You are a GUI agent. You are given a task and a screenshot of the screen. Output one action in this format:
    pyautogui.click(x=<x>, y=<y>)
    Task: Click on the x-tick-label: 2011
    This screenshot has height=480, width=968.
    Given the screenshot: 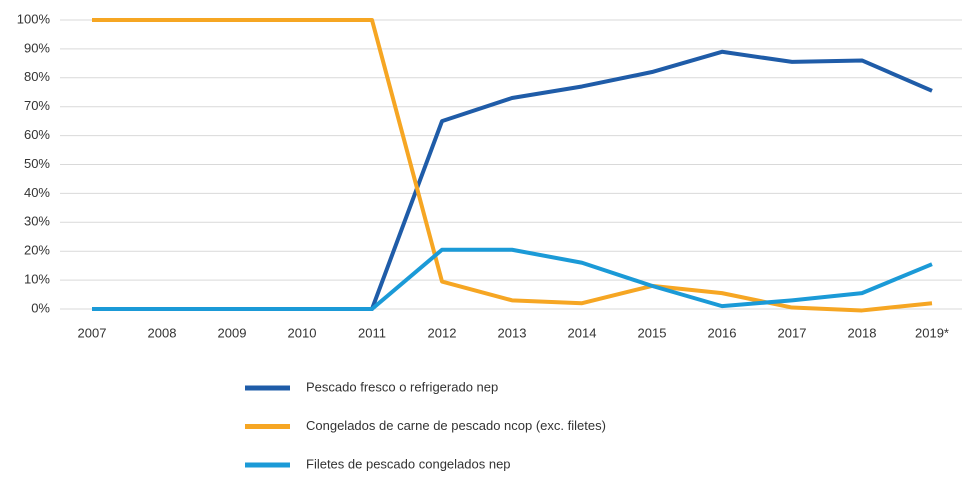 What is the action you would take?
    pyautogui.click(x=372, y=332)
    